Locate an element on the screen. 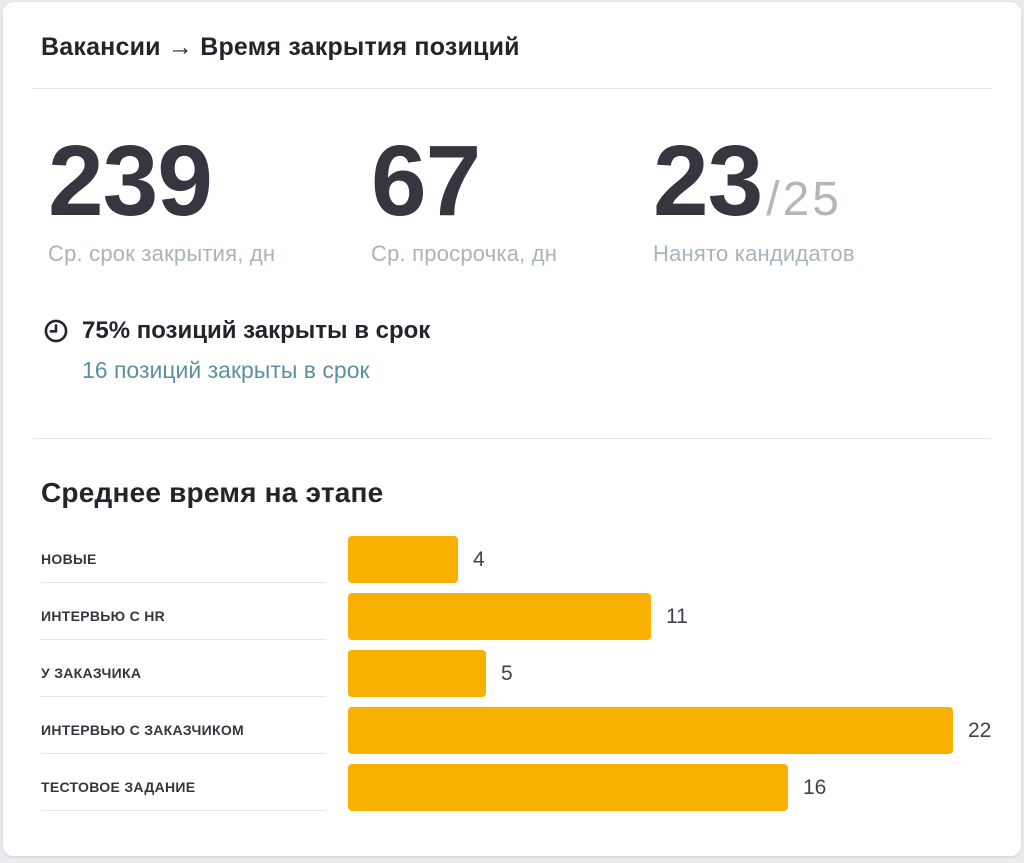  stat-label: Ср. срок закрытия, дн is located at coordinates (162, 253).